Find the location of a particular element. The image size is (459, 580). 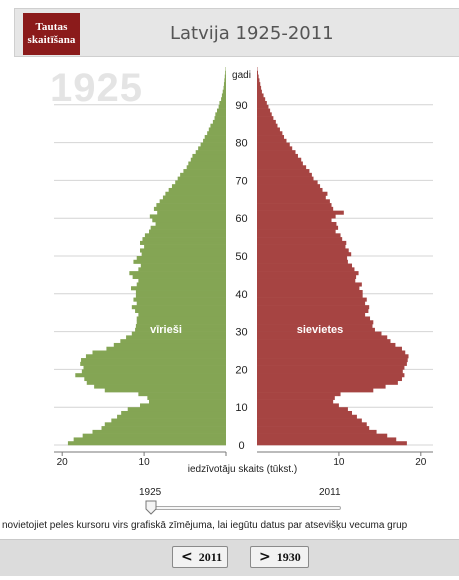

previous-year-button: < 2011 is located at coordinates (200, 557).